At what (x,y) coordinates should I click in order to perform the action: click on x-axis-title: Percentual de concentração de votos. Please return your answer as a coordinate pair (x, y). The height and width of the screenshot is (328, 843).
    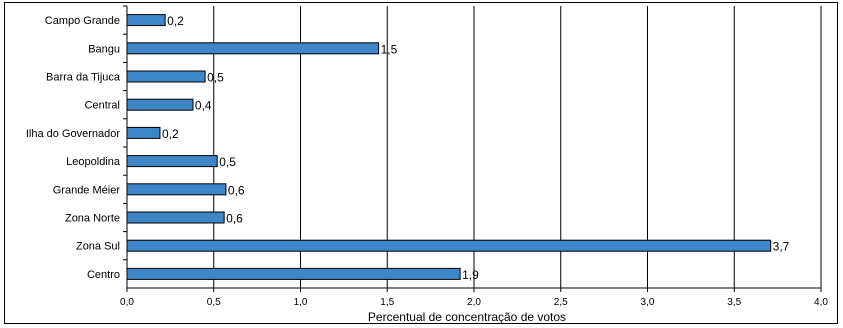
    Looking at the image, I should click on (467, 317).